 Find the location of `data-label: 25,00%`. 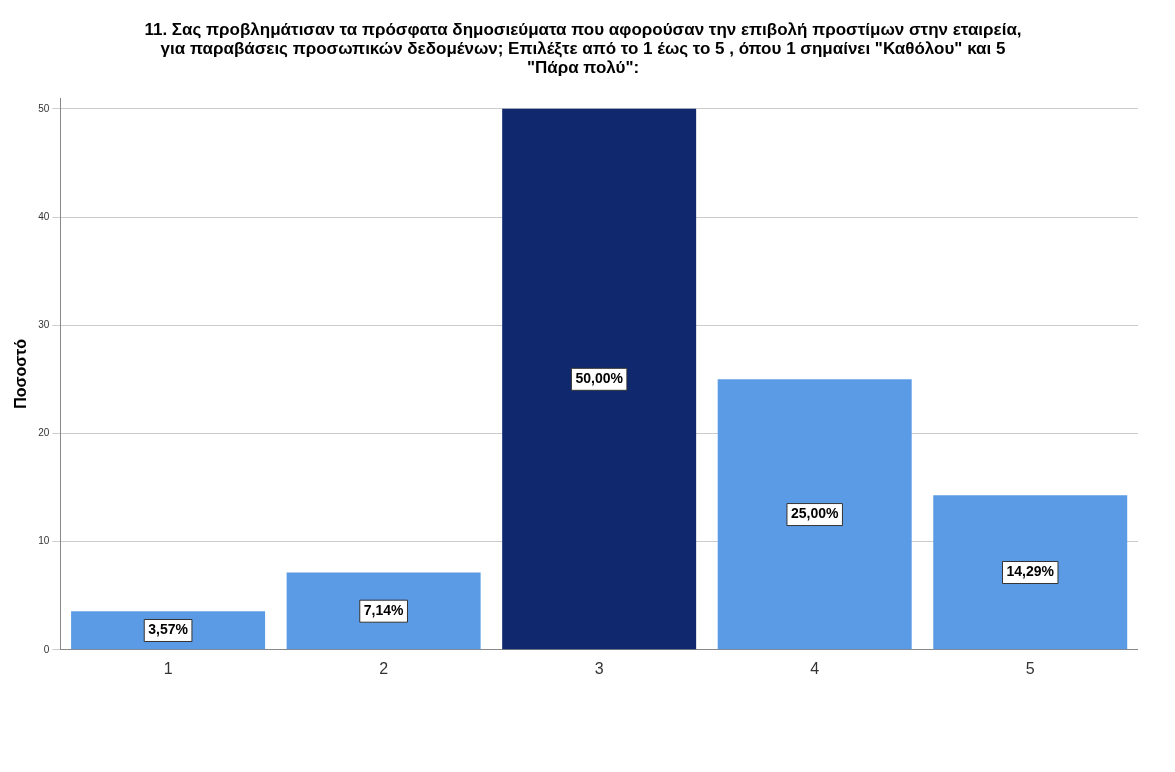

data-label: 25,00% is located at coordinates (814, 513).